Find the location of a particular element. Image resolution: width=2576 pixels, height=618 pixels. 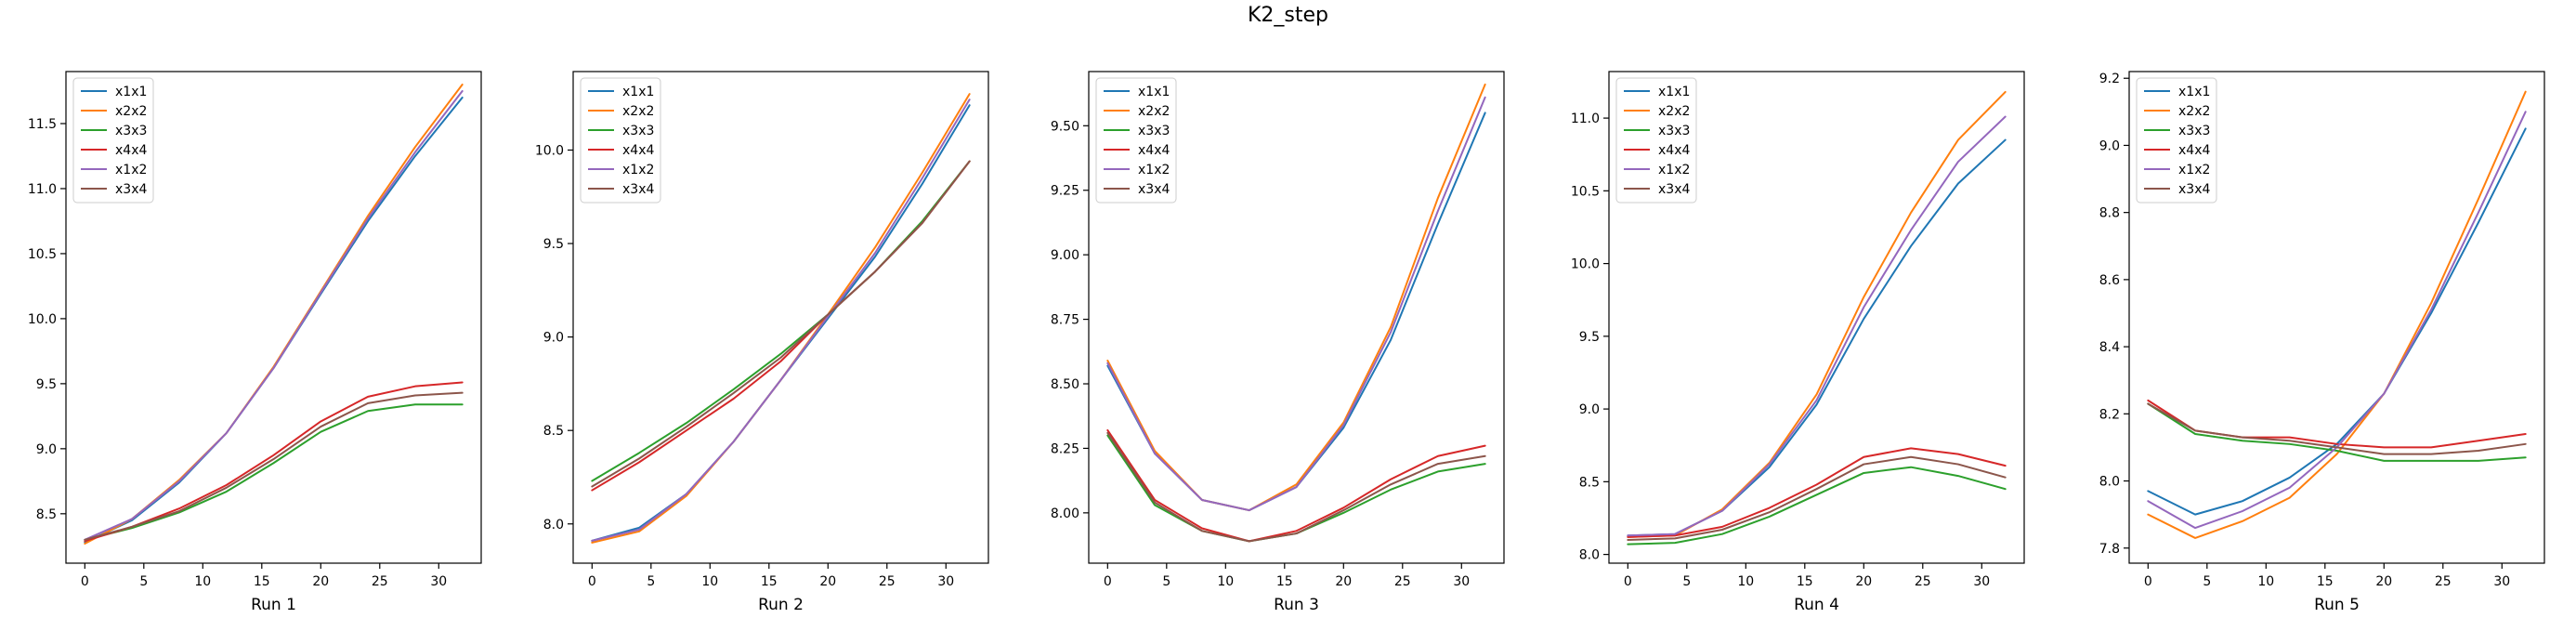

y-tick-label: 8.00 is located at coordinates (1065, 513).